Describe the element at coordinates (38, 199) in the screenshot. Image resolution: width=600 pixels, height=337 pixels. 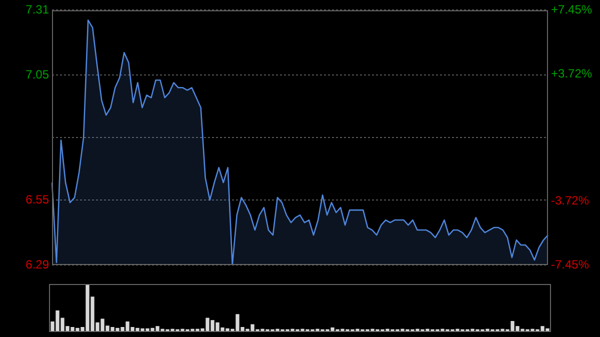
I see `y-tick-label: 6.55` at that location.